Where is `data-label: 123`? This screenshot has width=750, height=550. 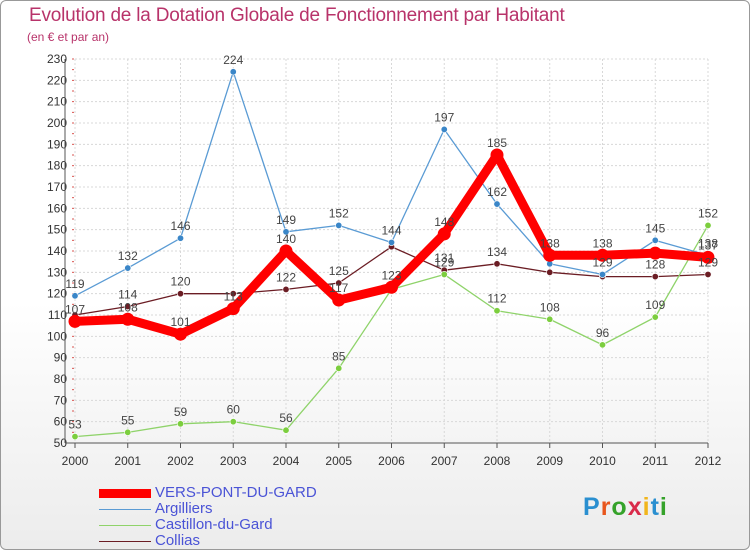
data-label: 123 is located at coordinates (391, 275).